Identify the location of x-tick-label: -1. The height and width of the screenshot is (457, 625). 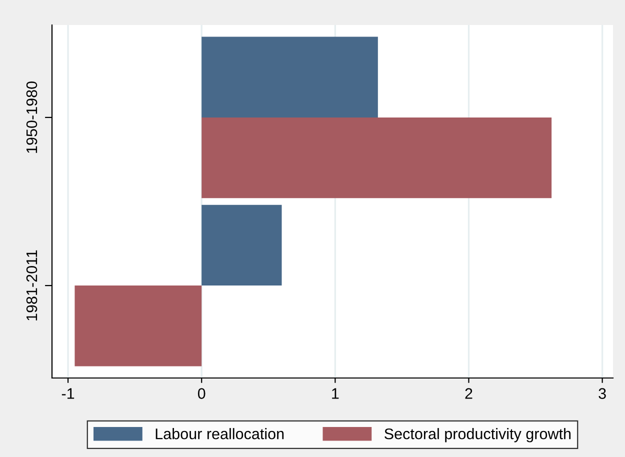
(68, 393).